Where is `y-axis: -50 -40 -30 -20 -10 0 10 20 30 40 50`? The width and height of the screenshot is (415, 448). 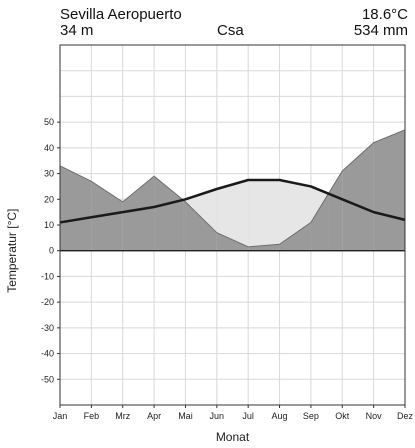 y-axis: -50 -40 -30 -20 -10 0 10 20 30 40 50 is located at coordinates (50, 250).